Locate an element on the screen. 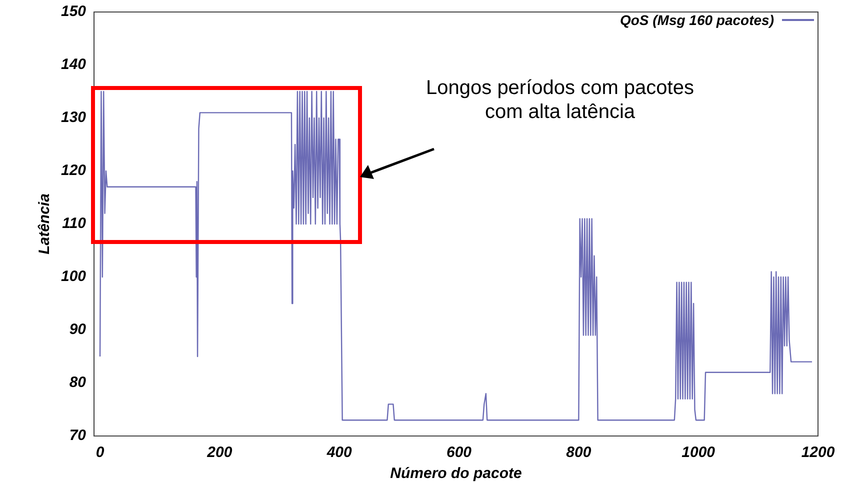  y-tick-label: 120 is located at coordinates (73, 171).